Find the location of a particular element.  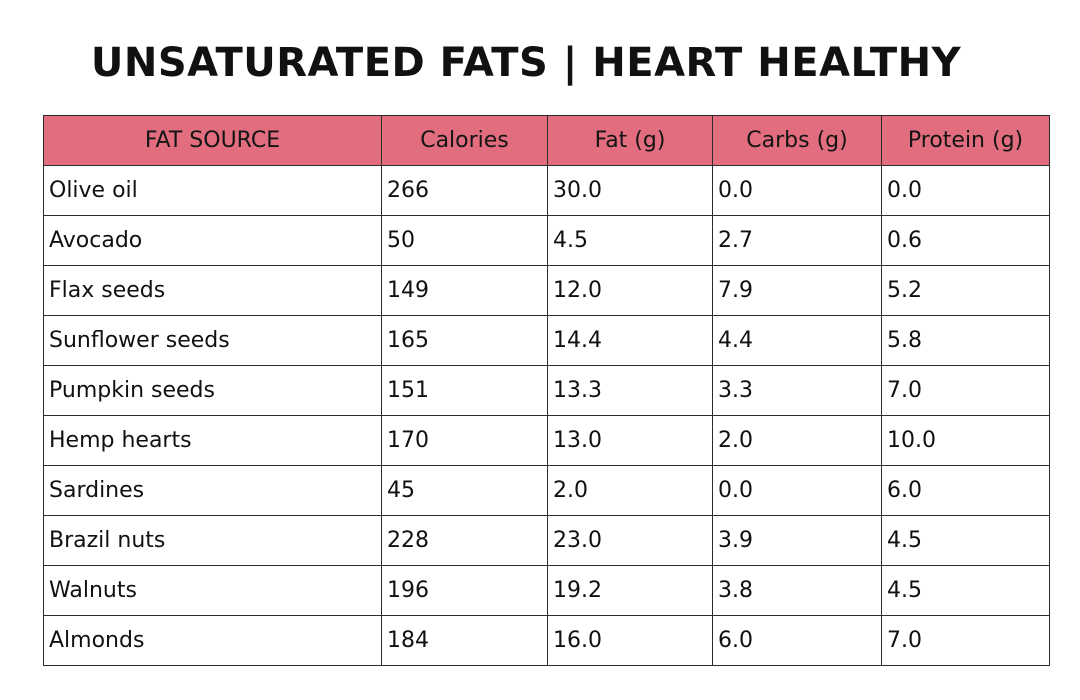

protein-cell: 5.8 is located at coordinates (965, 340).